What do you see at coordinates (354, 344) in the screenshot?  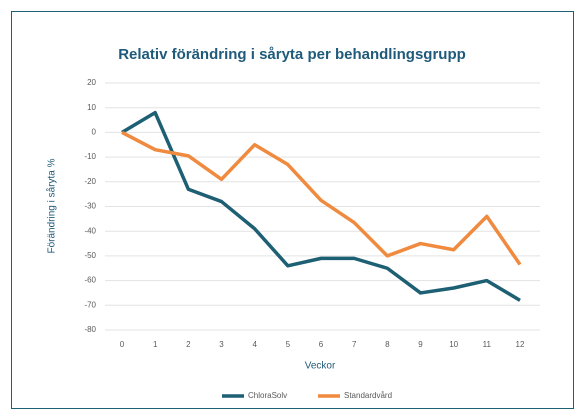 I see `x-tick-label: 7` at bounding box center [354, 344].